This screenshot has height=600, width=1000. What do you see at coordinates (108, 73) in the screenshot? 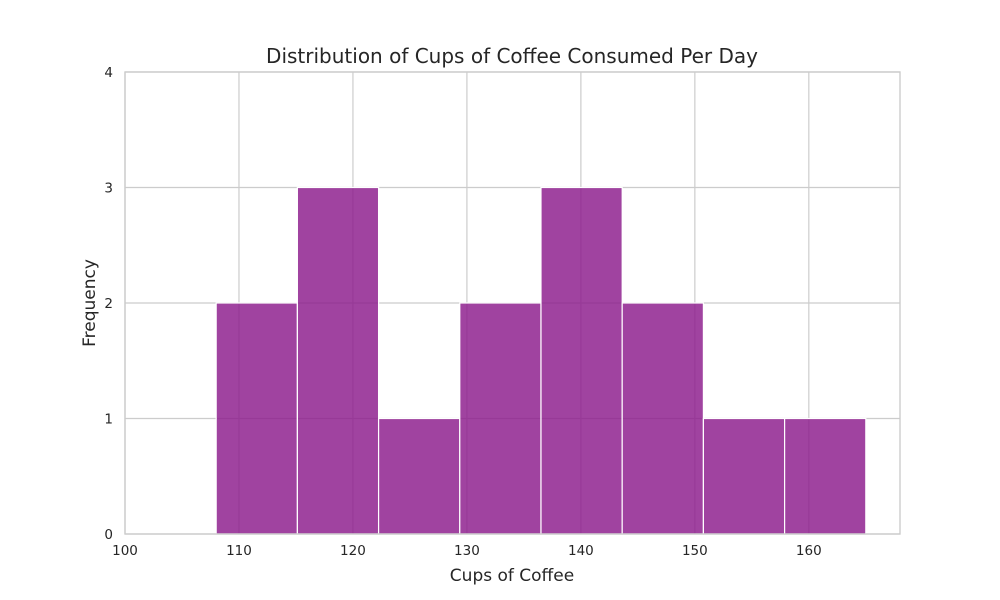
I see `y-tick-label: 4` at bounding box center [108, 73].